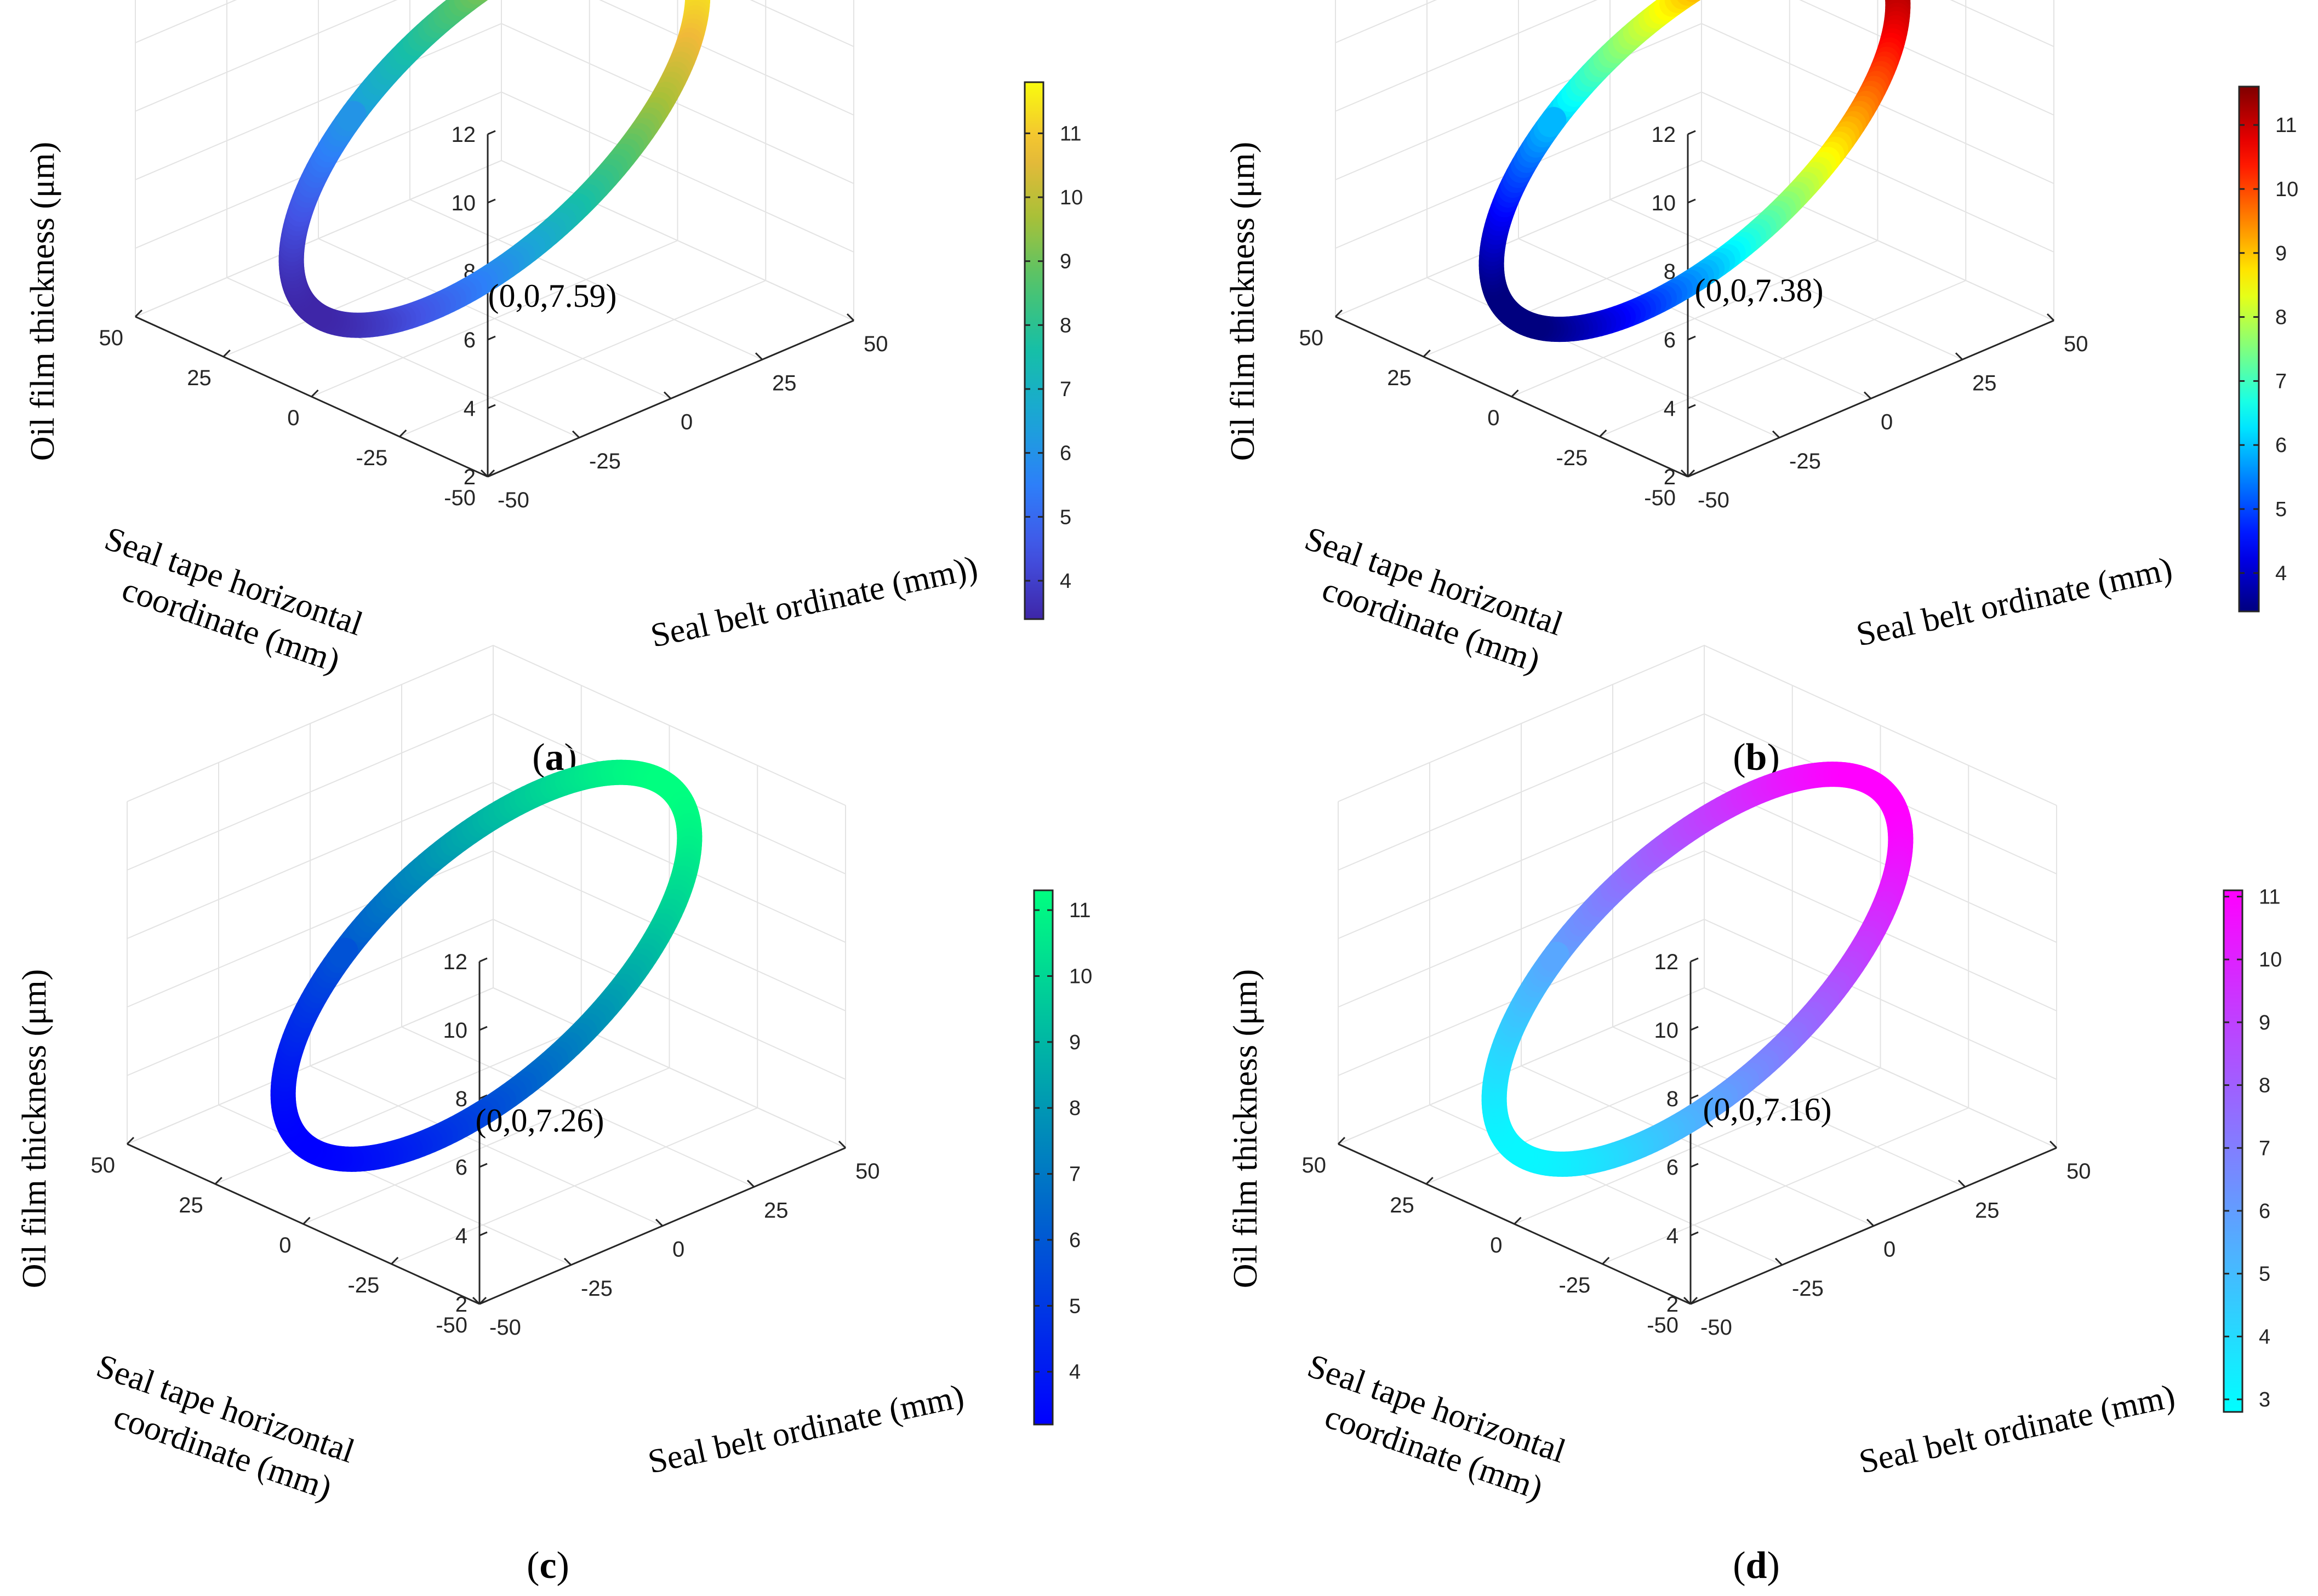  I want to click on panel-caption: (c), so click(548, 1565).